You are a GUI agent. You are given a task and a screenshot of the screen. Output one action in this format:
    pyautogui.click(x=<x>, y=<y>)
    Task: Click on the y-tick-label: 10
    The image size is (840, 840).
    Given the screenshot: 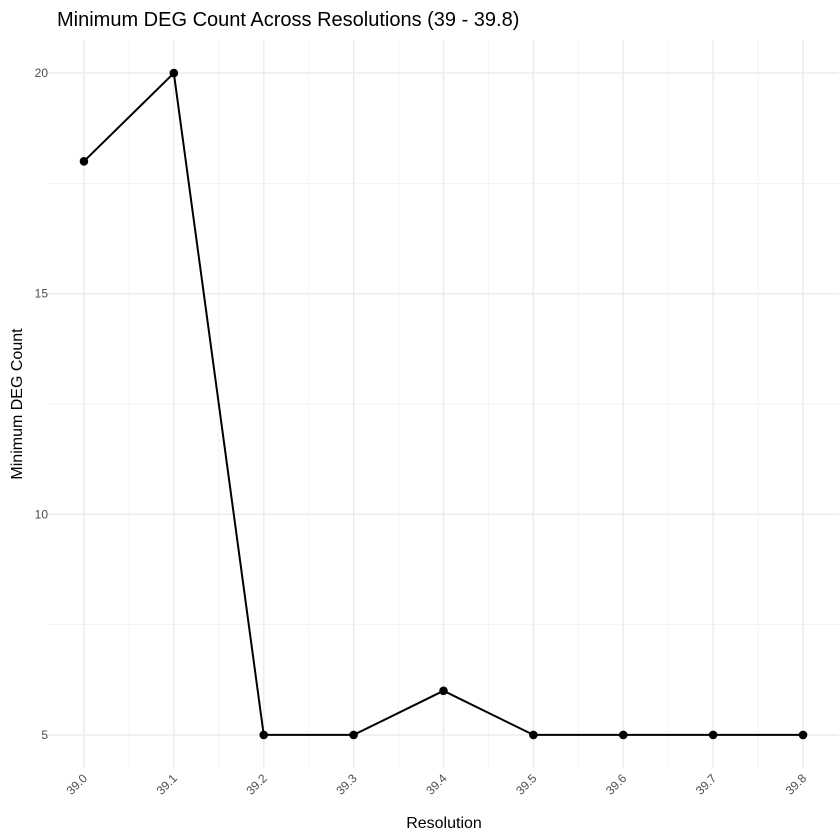 What is the action you would take?
    pyautogui.click(x=42, y=514)
    